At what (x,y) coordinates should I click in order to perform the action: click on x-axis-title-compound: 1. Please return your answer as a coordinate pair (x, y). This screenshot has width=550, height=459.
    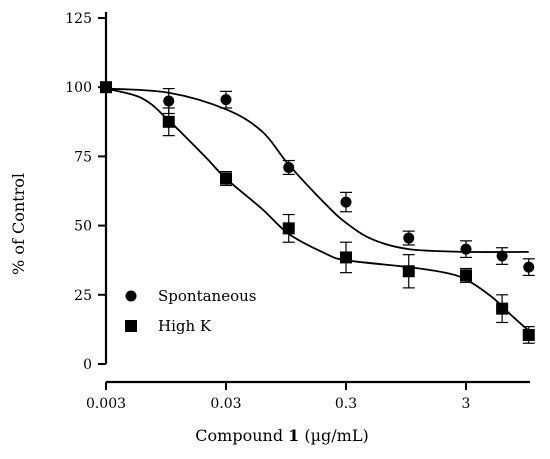
    Looking at the image, I should click on (293, 435).